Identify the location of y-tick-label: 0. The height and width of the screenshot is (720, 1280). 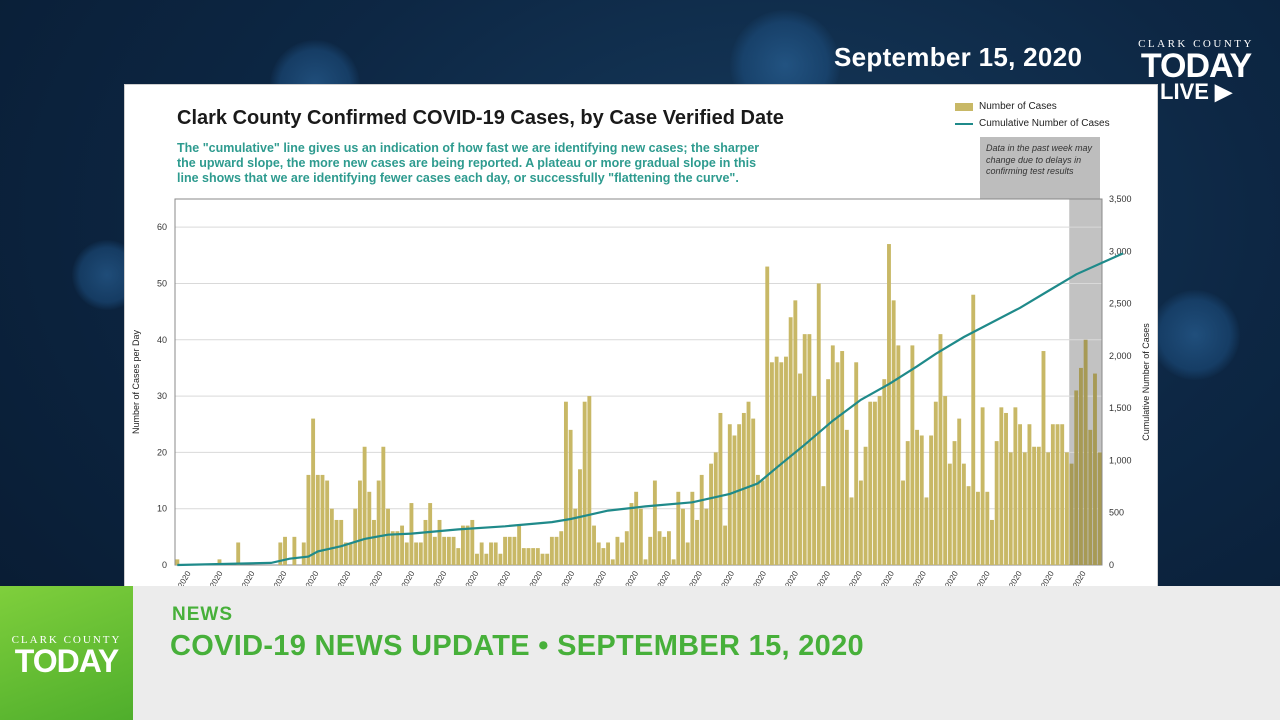
(164, 565).